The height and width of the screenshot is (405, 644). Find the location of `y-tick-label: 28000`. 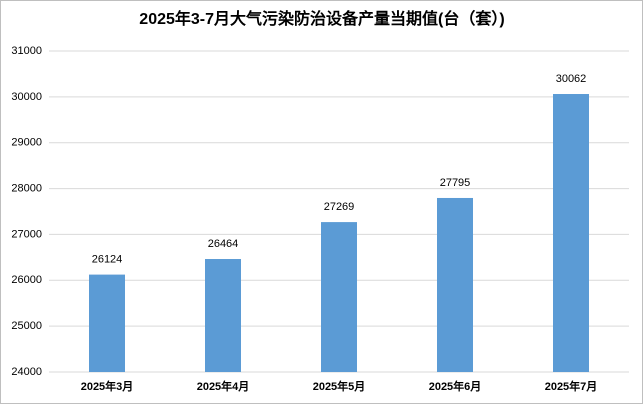

y-tick-label: 28000 is located at coordinates (26, 188).